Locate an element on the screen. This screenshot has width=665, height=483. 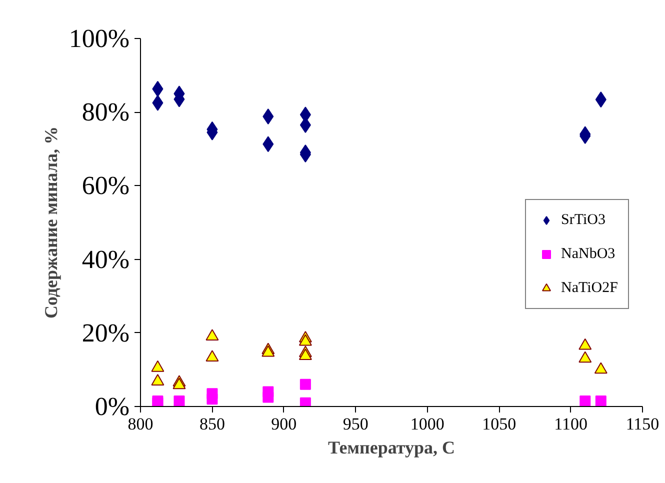
legend-label: NaTiO2F is located at coordinates (589, 288).